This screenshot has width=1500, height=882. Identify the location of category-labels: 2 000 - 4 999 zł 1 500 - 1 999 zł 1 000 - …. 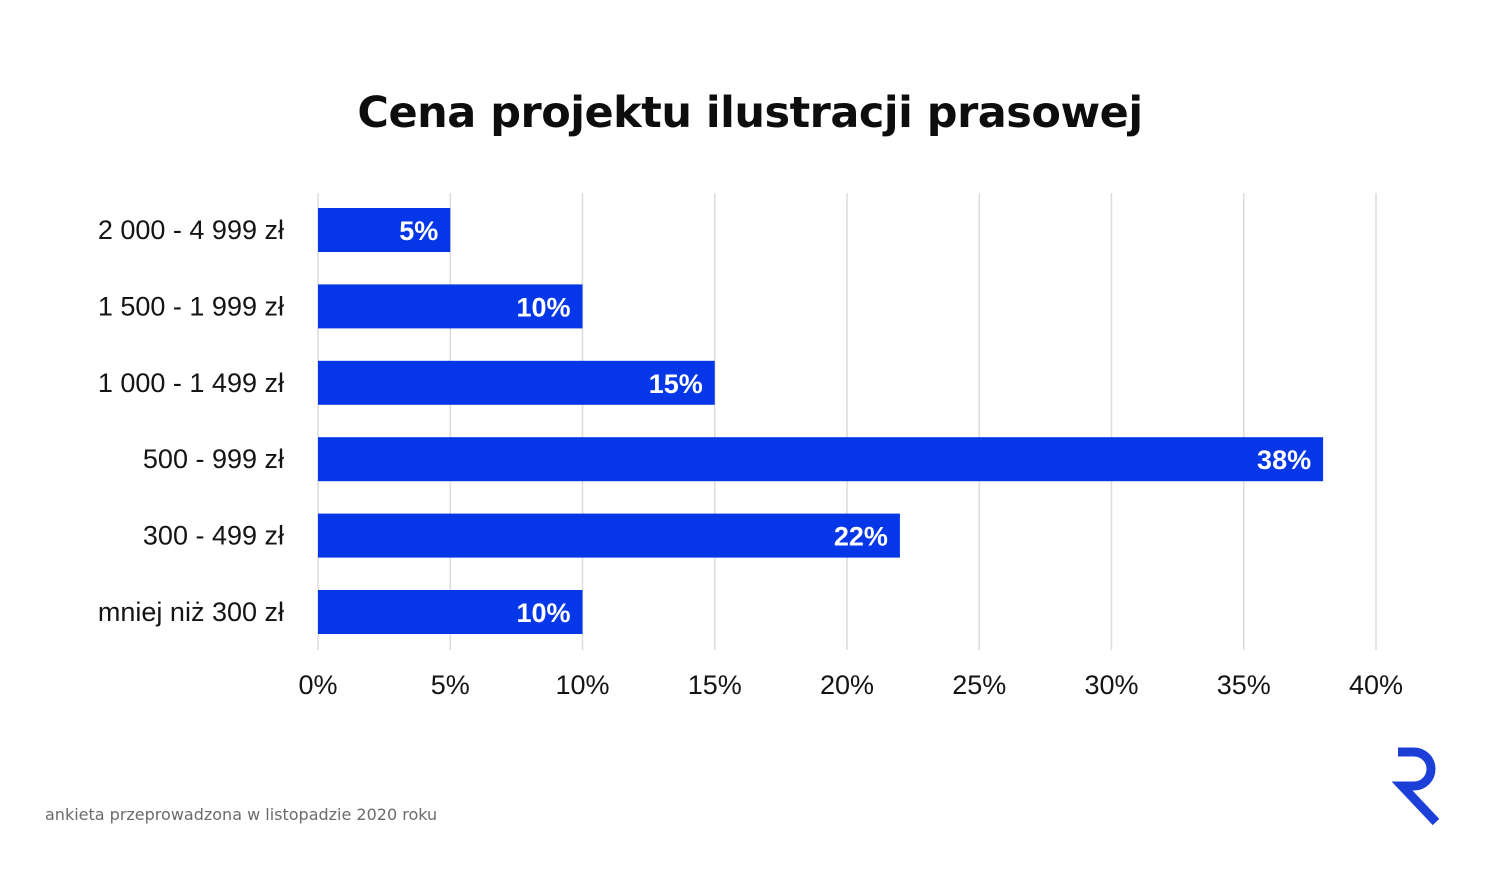
(191, 421).